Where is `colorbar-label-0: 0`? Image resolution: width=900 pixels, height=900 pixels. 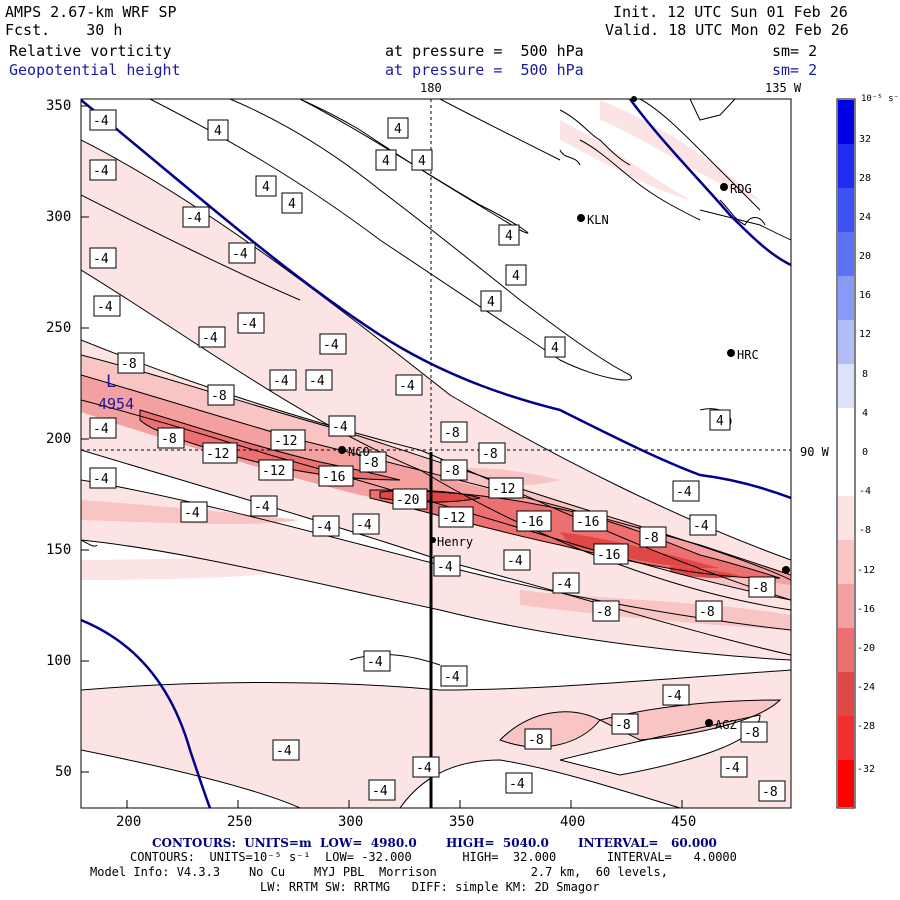 colorbar-label-0: 0 is located at coordinates (865, 452).